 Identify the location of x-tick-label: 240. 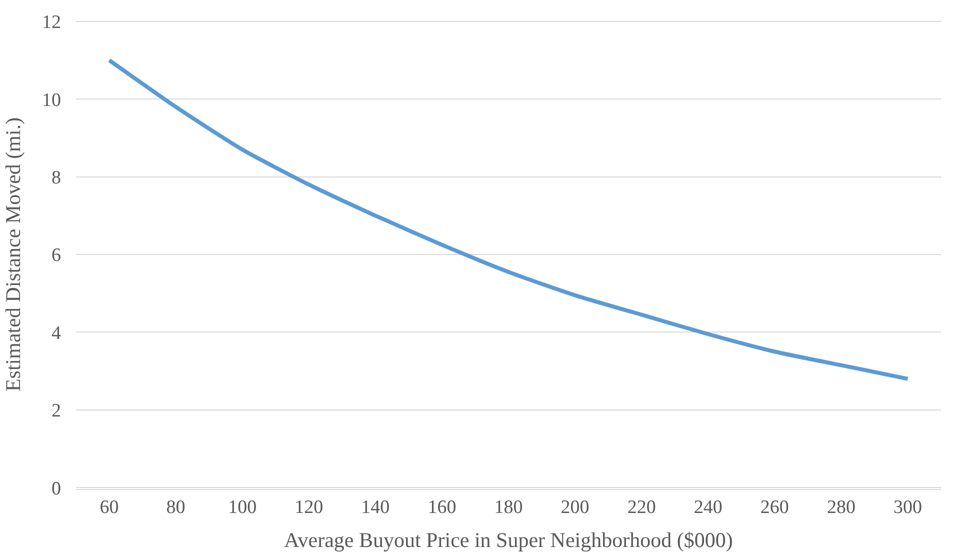
(708, 507).